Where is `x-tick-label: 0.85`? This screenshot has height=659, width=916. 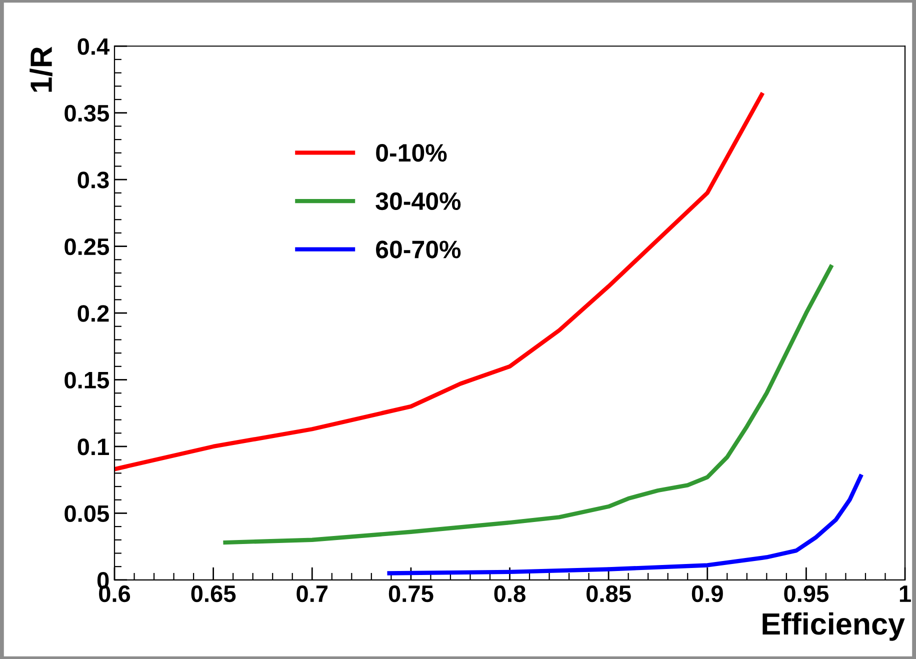 x-tick-label: 0.85 is located at coordinates (608, 593).